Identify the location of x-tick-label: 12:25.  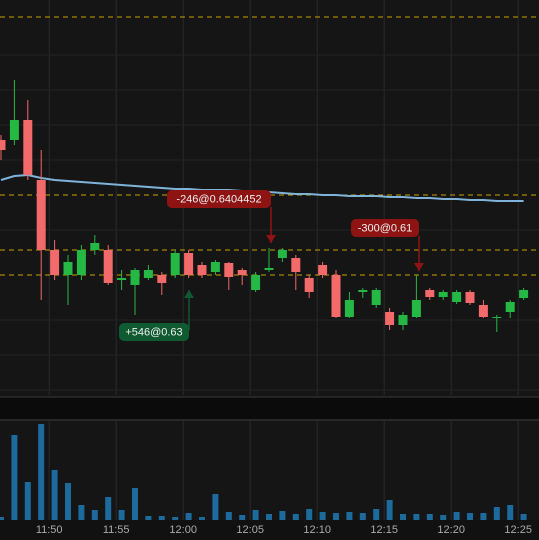
(518, 530).